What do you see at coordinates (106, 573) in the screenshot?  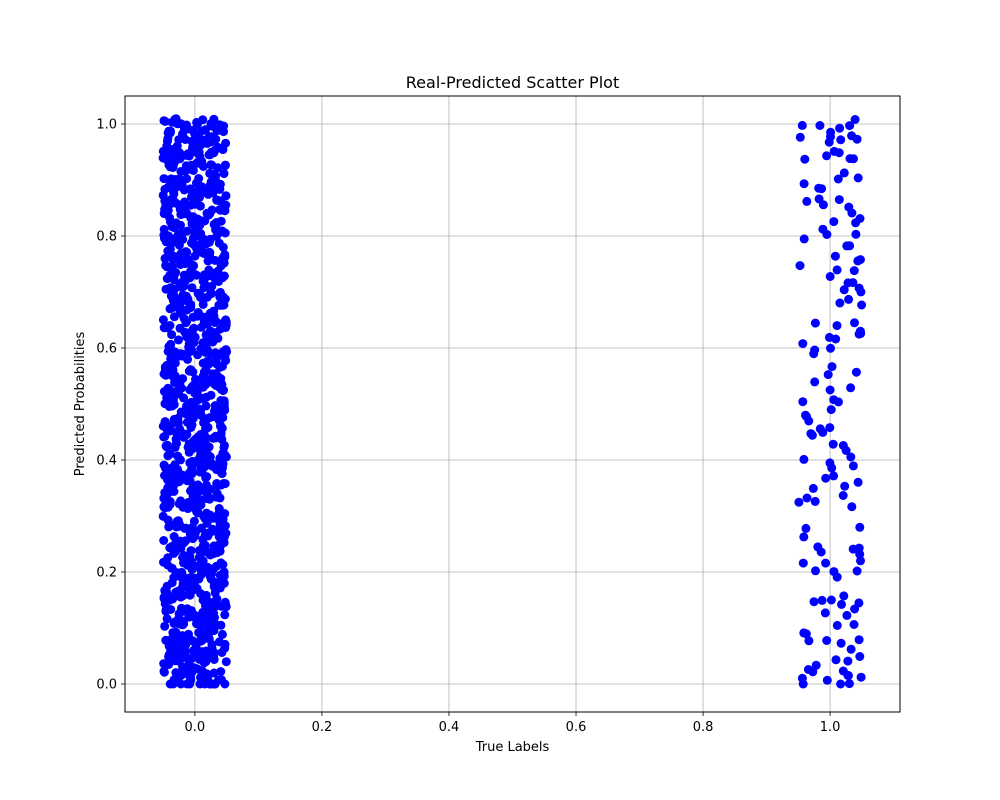 I see `y-tick-label: 0.2` at bounding box center [106, 573].